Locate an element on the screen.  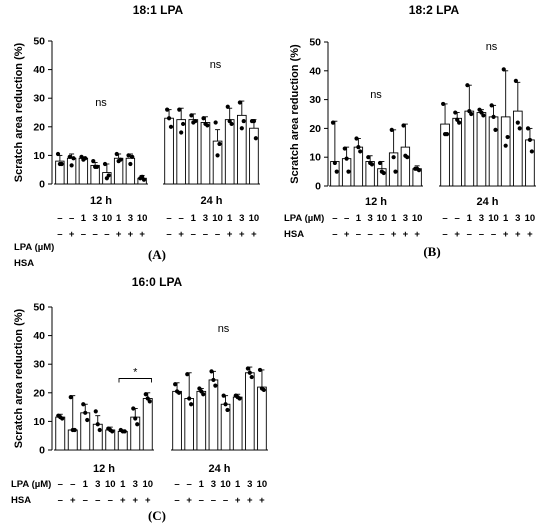
significance-annotation: ns is located at coordinates (224, 329).